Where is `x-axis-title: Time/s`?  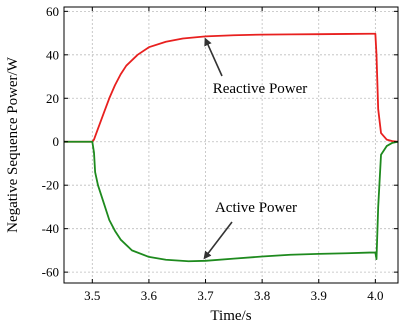
x-axis-title: Time/s is located at coordinates (230, 316).